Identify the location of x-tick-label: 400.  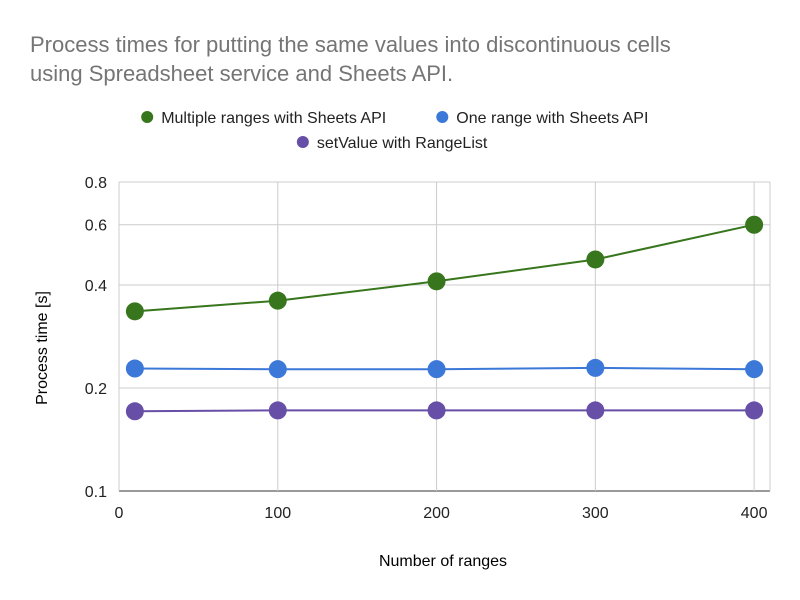
(754, 513).